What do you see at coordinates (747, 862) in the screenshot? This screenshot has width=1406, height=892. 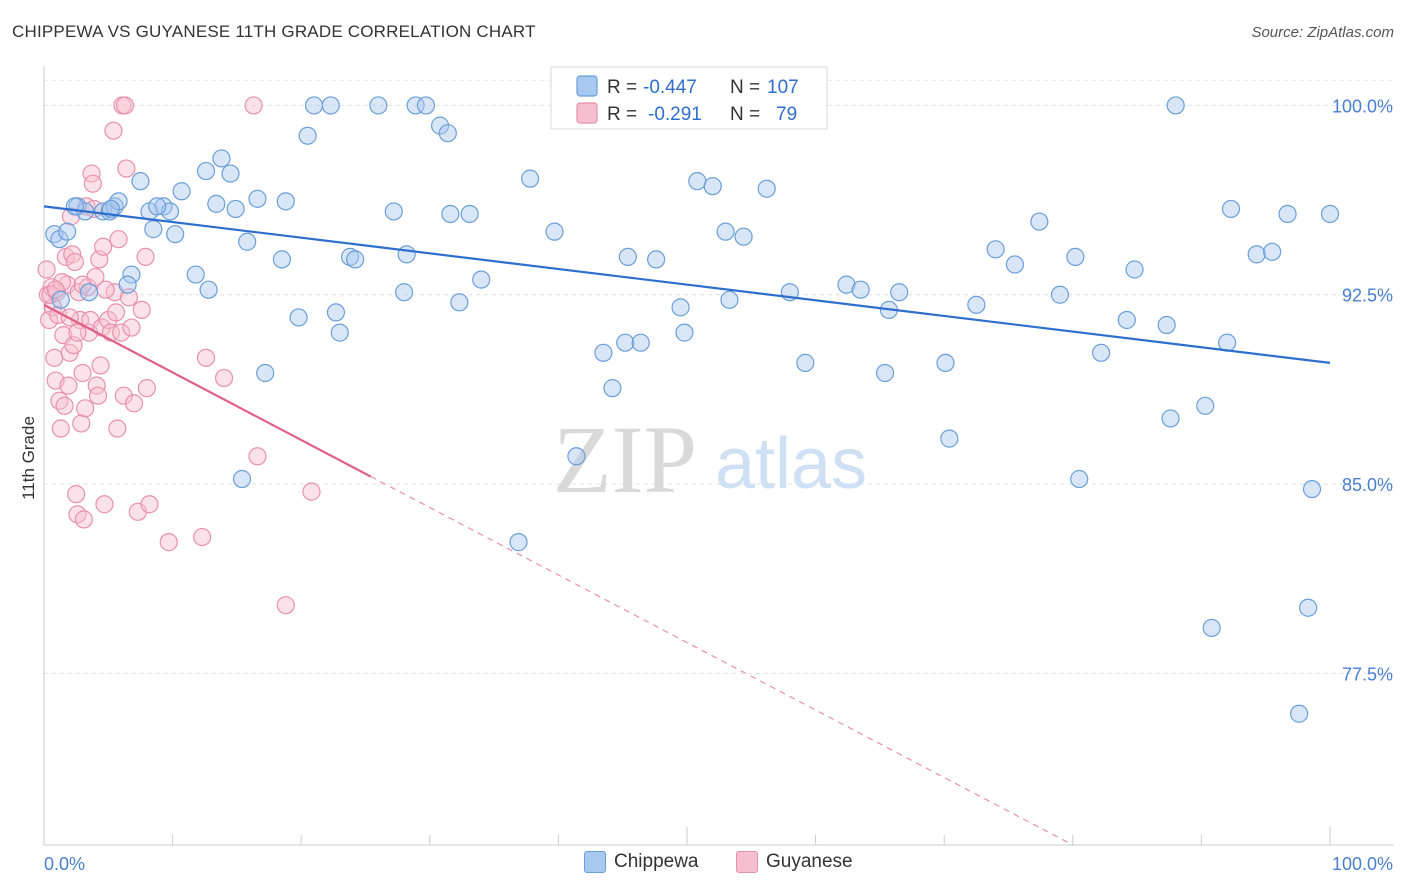 I see `legend-swatch-guyanese` at bounding box center [747, 862].